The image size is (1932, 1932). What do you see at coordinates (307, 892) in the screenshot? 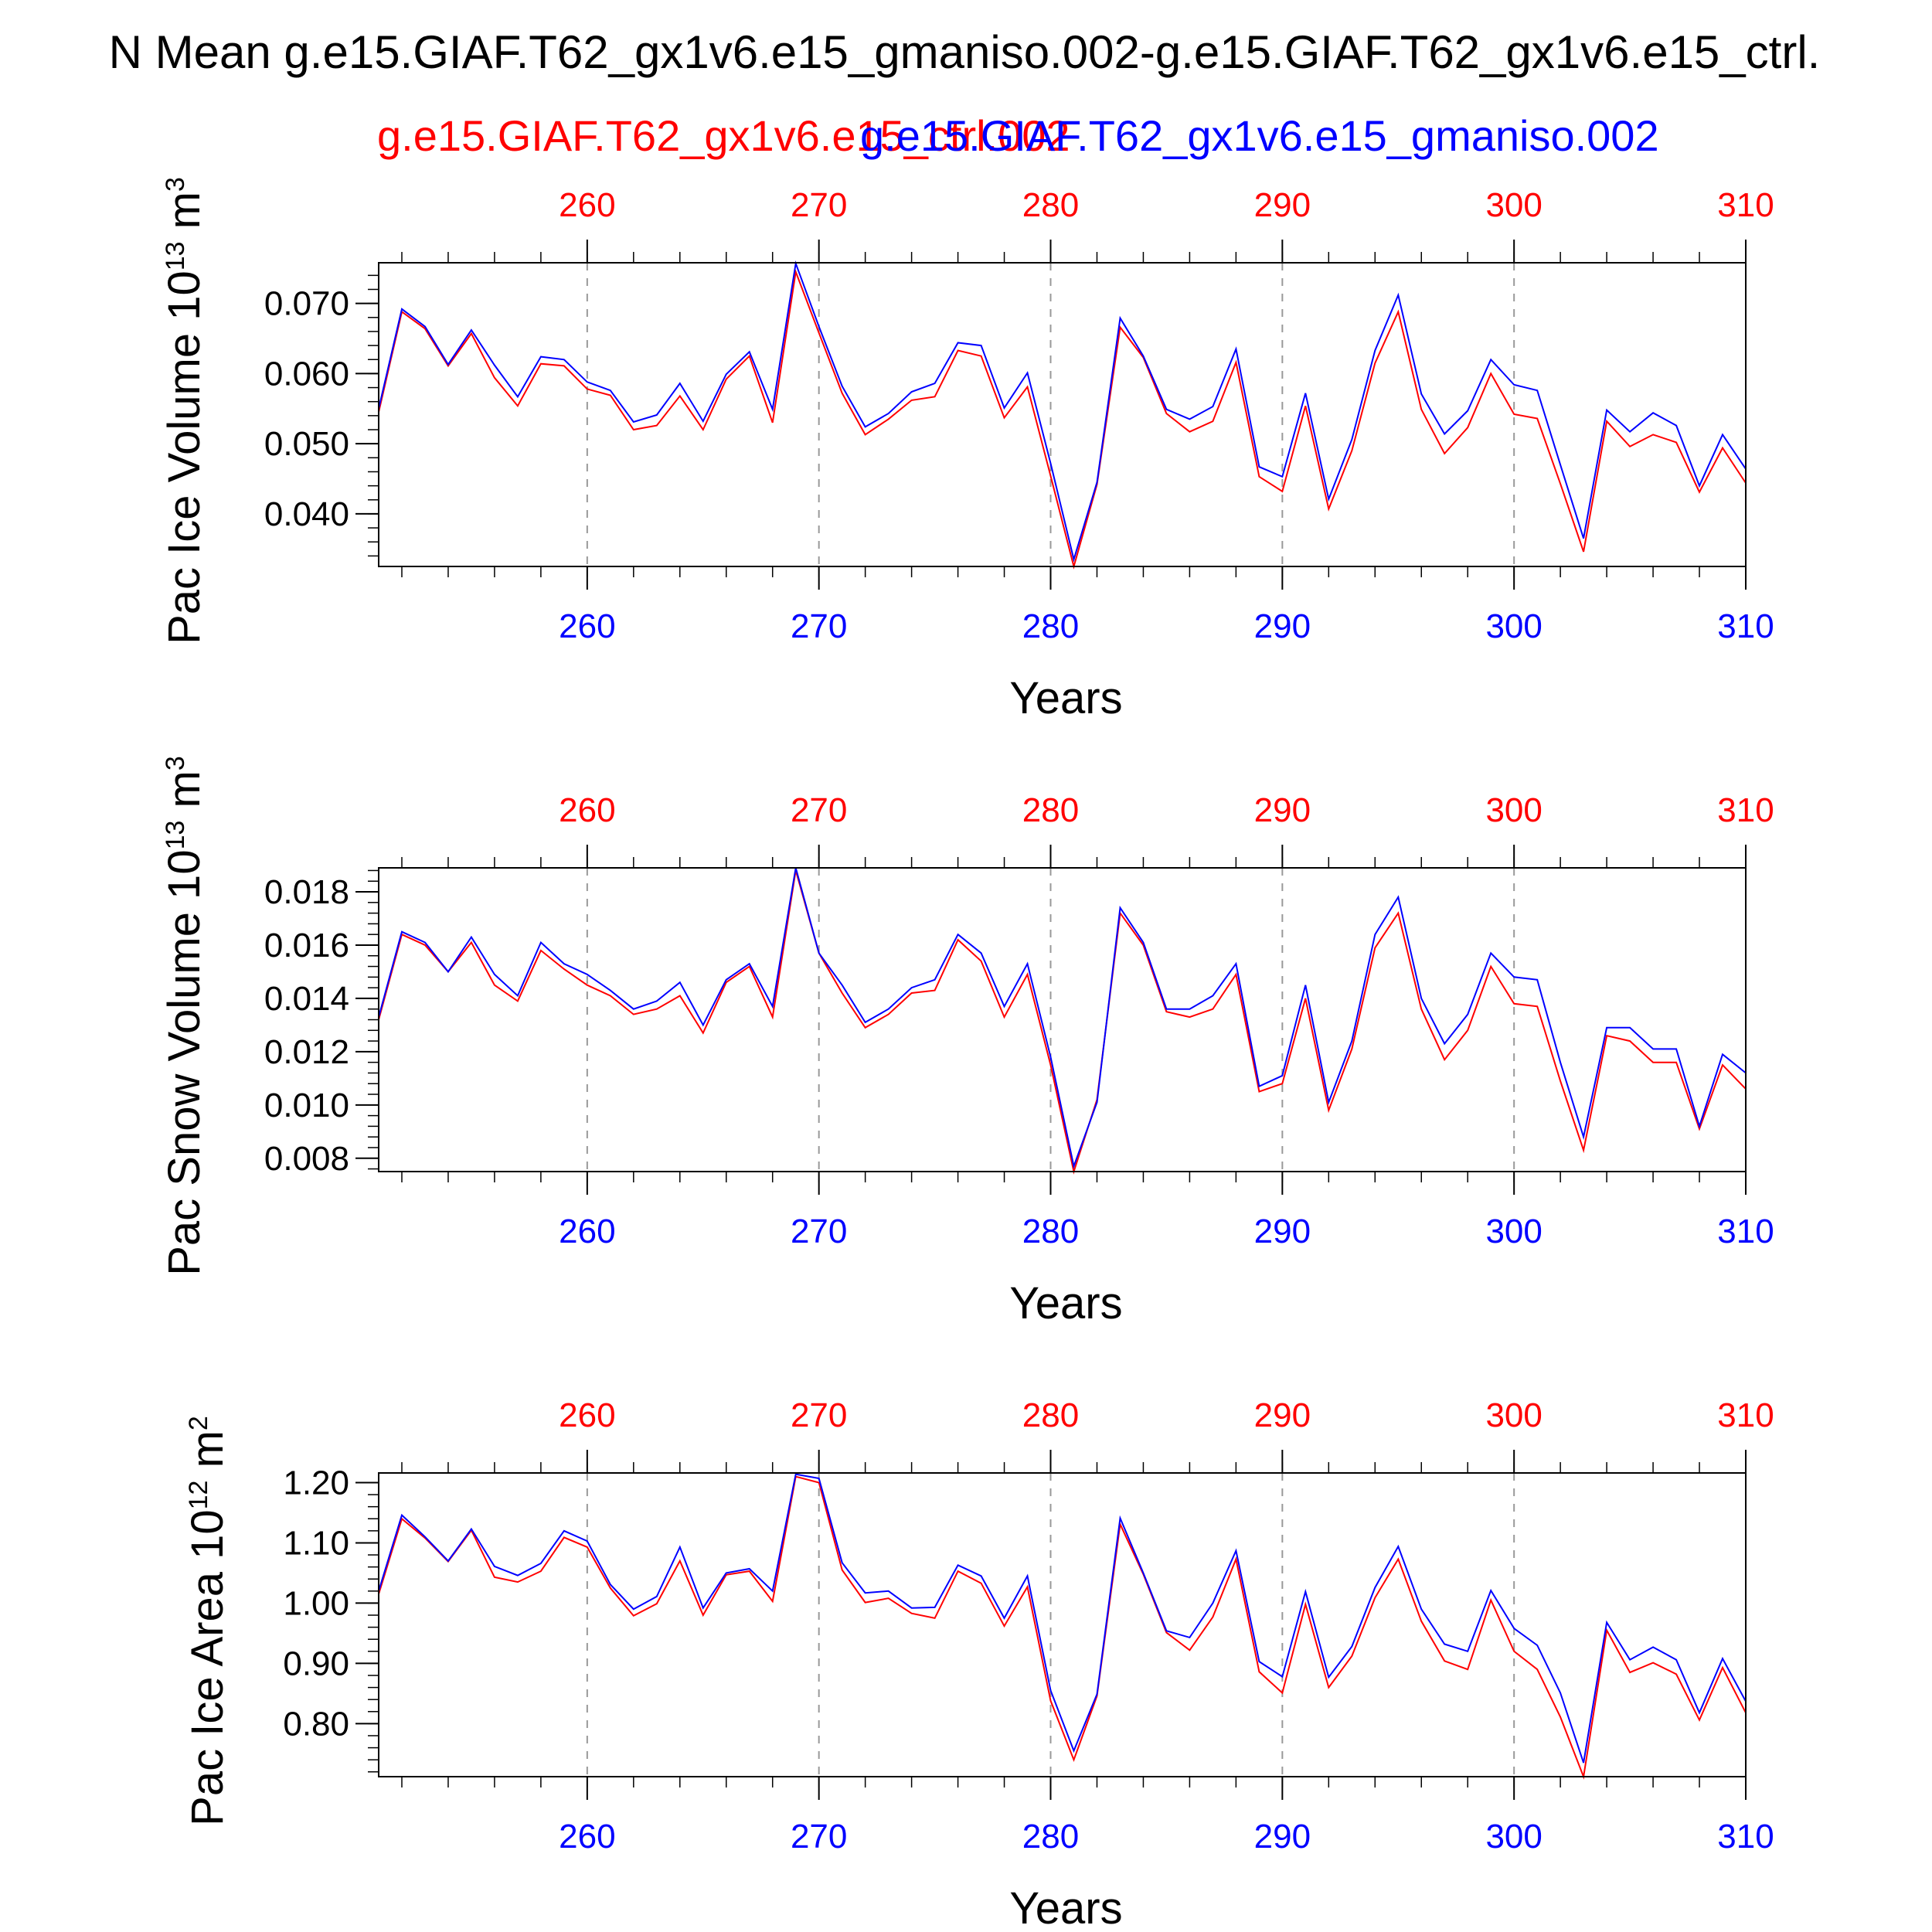
I see `y-tick-label: 0.018` at bounding box center [307, 892].